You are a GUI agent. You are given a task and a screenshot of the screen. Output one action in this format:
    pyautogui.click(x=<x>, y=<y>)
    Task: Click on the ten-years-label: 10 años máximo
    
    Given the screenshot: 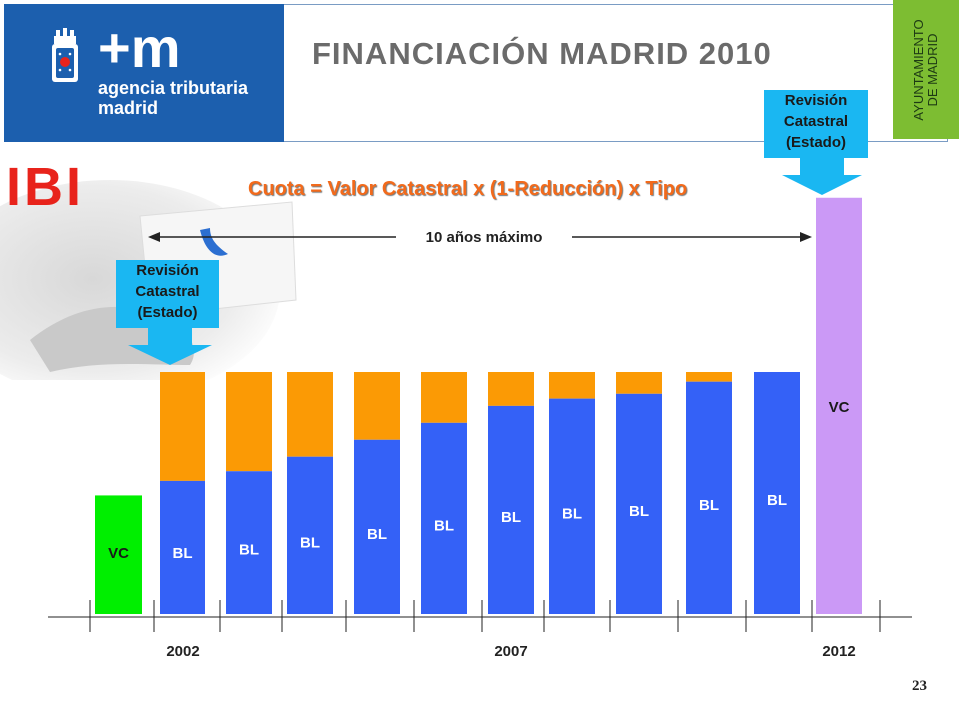 What is the action you would take?
    pyautogui.click(x=484, y=237)
    